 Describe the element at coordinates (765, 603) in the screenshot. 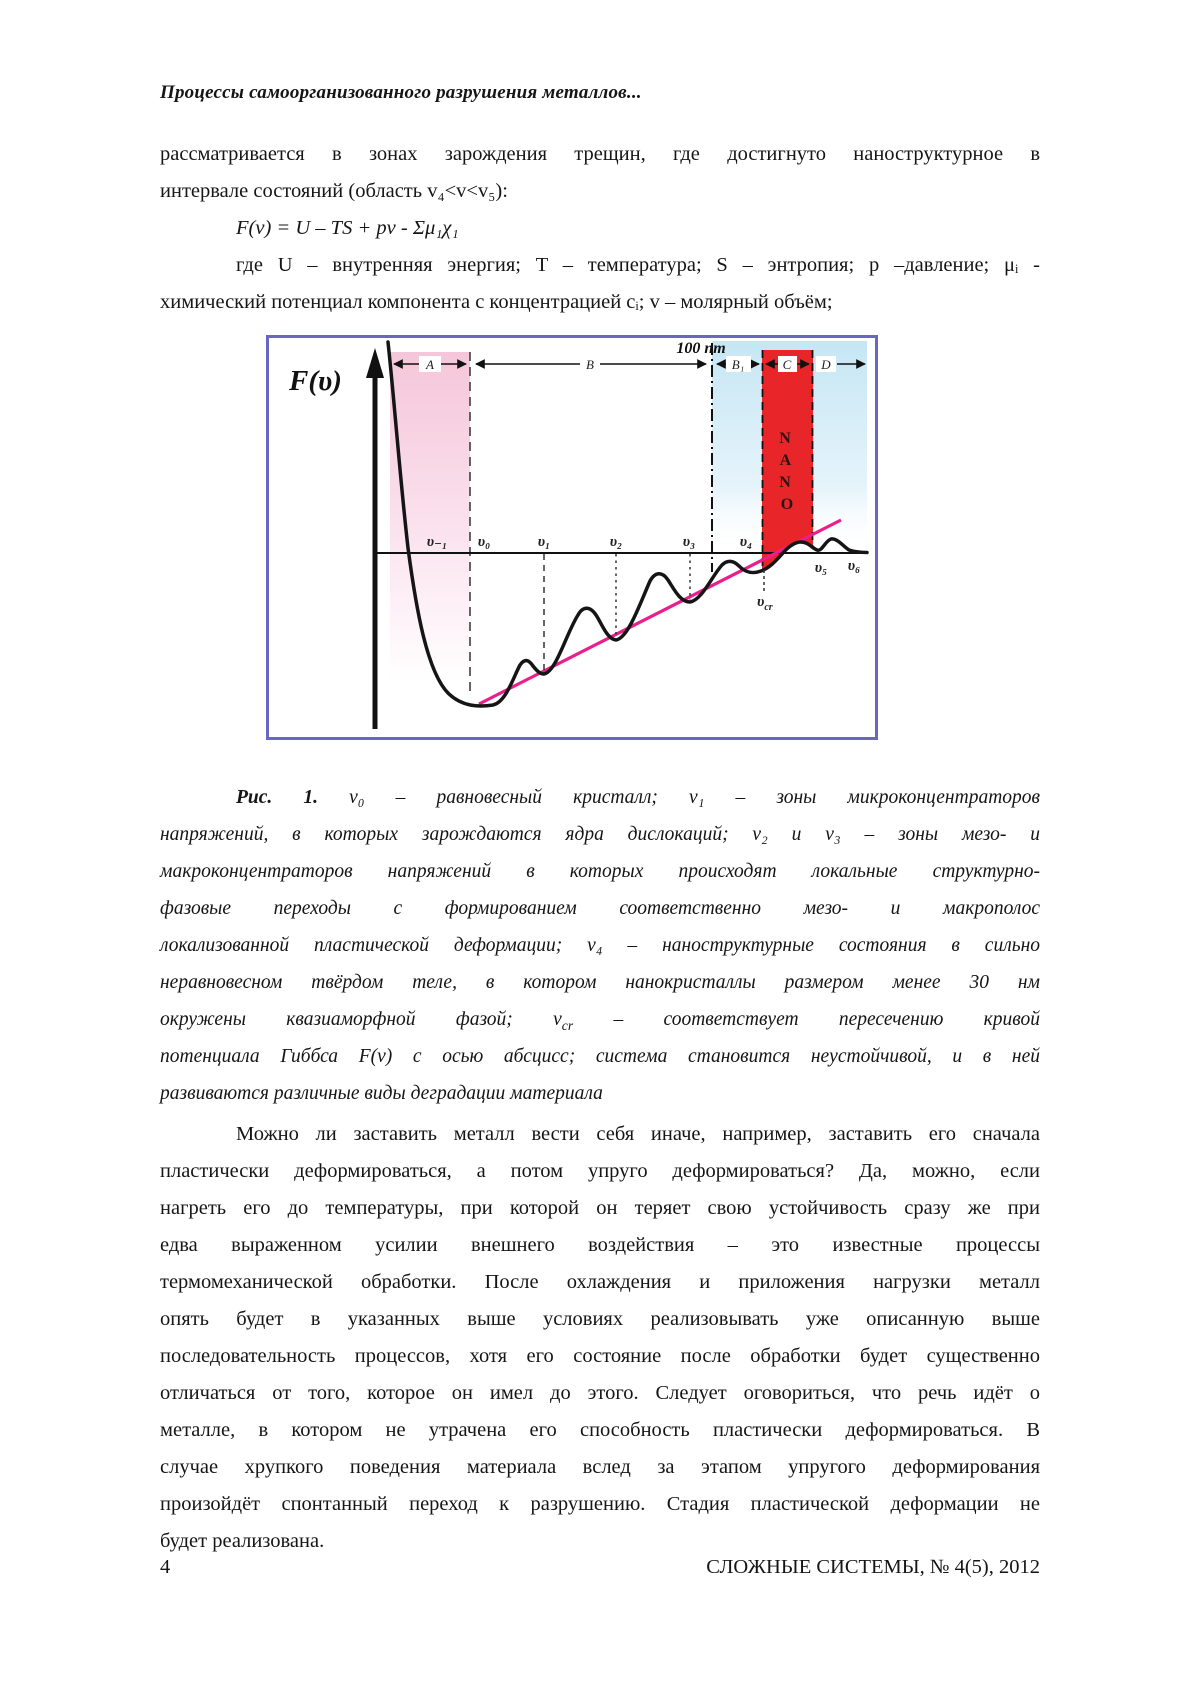

I see `tick-vcr: υcr` at that location.